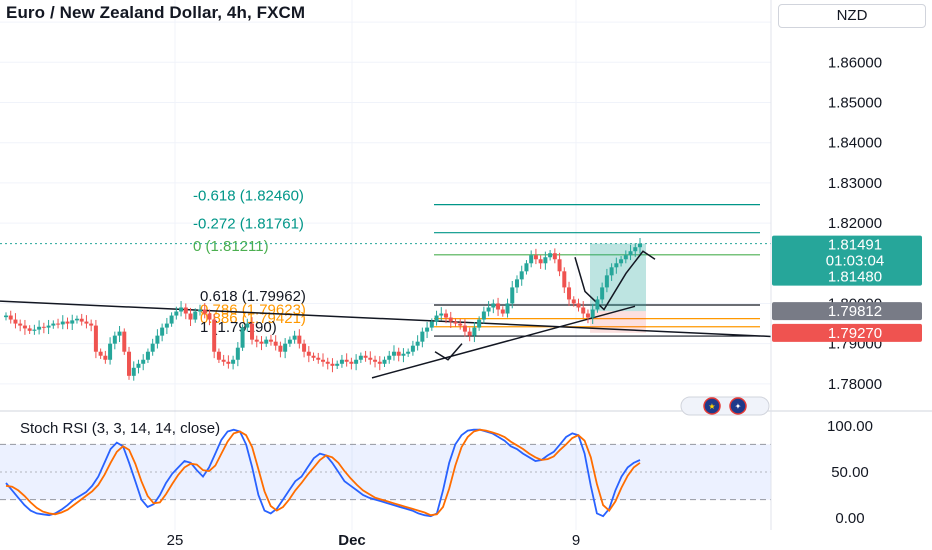  What do you see at coordinates (120, 428) in the screenshot?
I see `indicator-title: Stoch RSI (3, 3, 14, 14, close)` at bounding box center [120, 428].